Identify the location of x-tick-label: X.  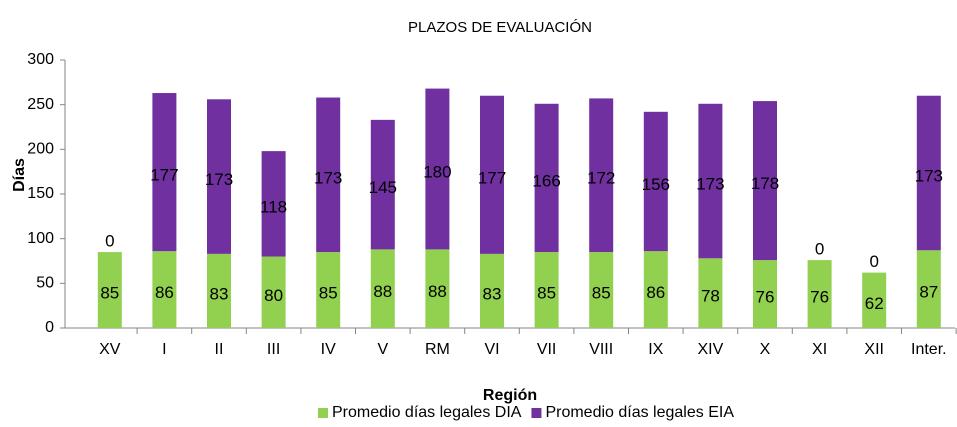
(765, 349).